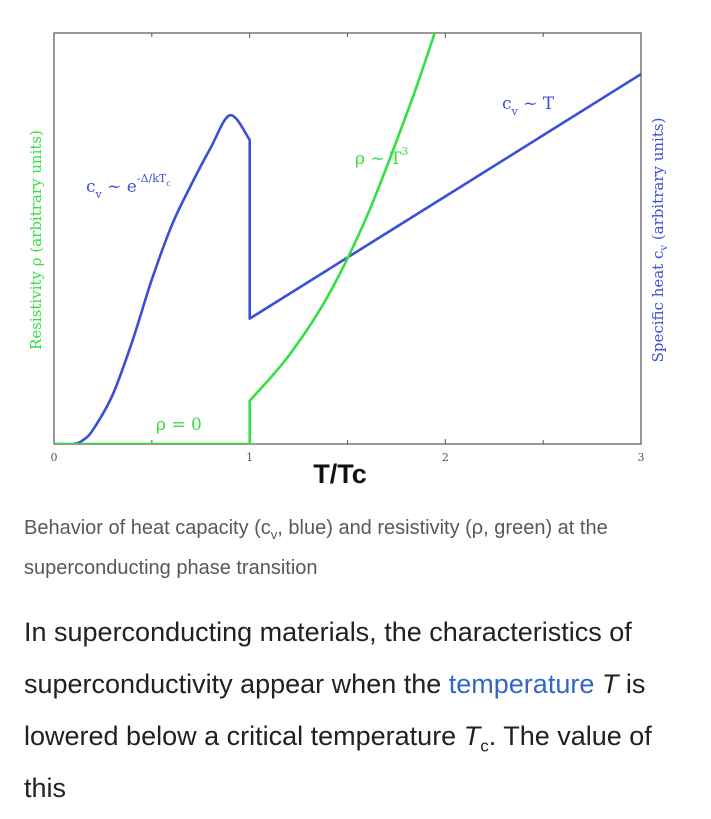  I want to click on annotation-rho-t-cubed: ρ ~ T3, so click(381, 157).